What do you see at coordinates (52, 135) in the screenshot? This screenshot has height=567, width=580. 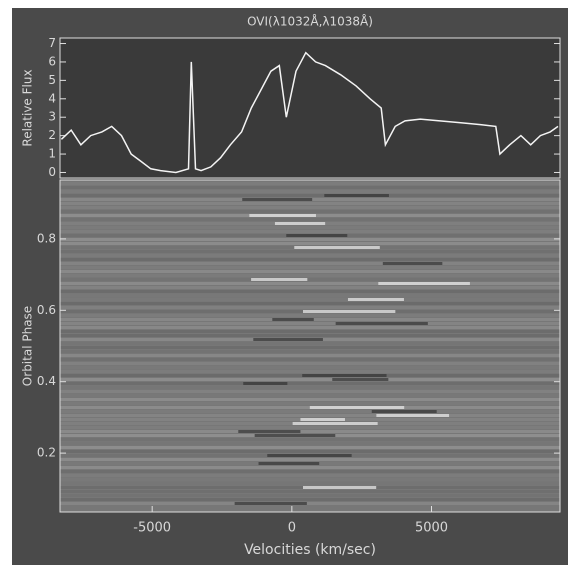 I see `y-tick-label: 2` at bounding box center [52, 135].